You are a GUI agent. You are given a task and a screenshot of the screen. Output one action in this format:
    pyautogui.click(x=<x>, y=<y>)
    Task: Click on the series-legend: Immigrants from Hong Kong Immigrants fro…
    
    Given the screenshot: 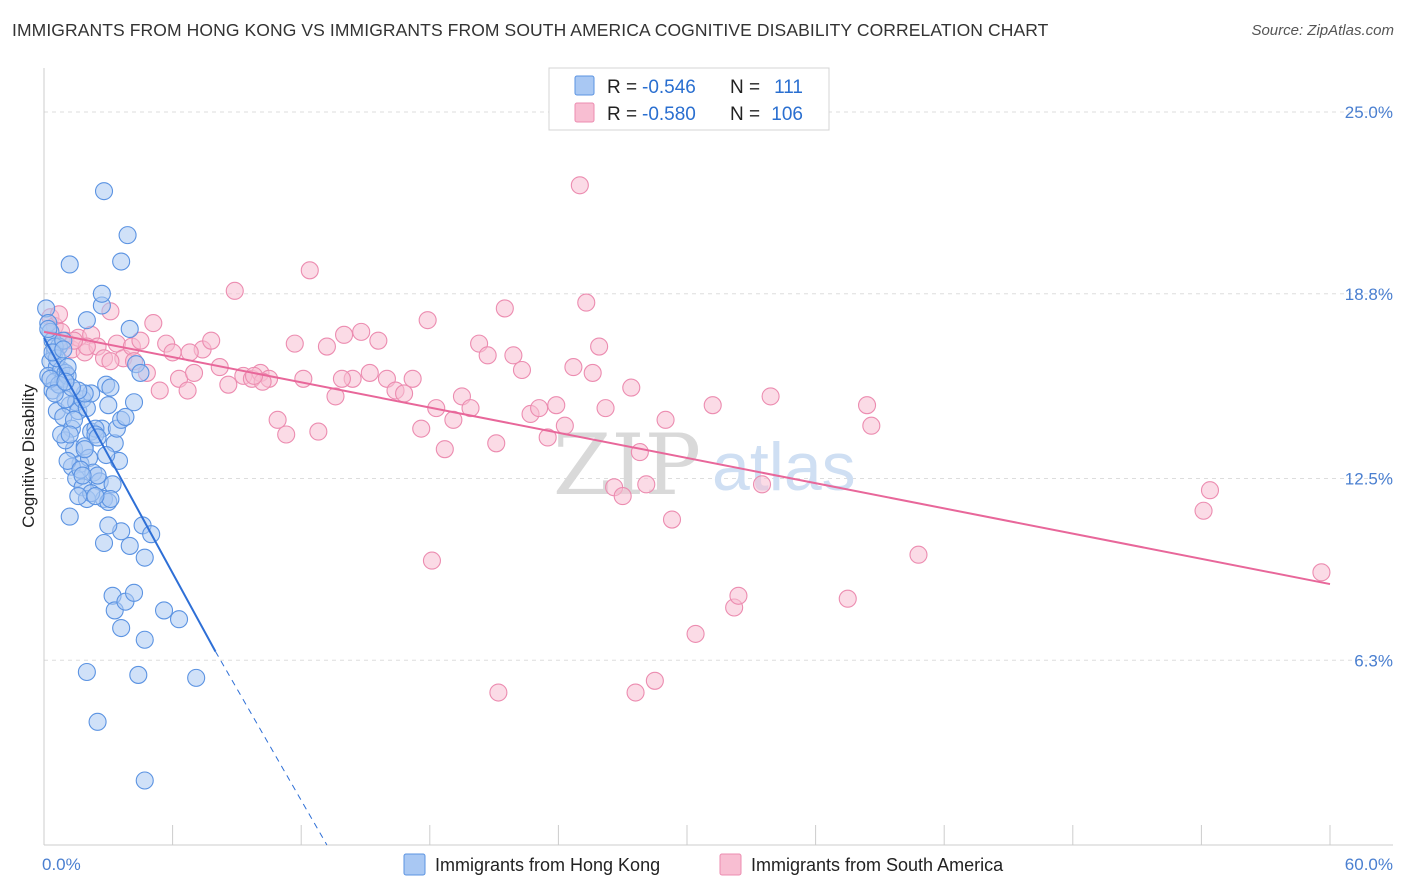 What is the action you would take?
    pyautogui.click(x=703, y=864)
    